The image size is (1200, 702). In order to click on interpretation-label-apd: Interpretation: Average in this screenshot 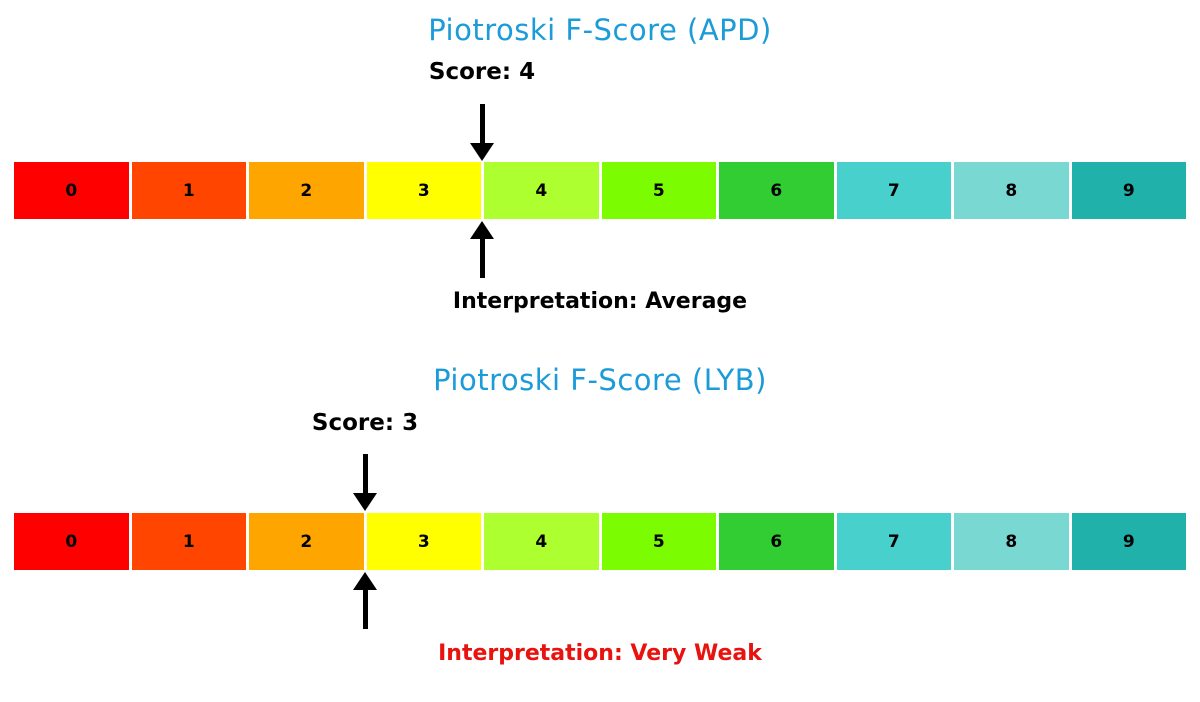, I will do `click(600, 301)`.